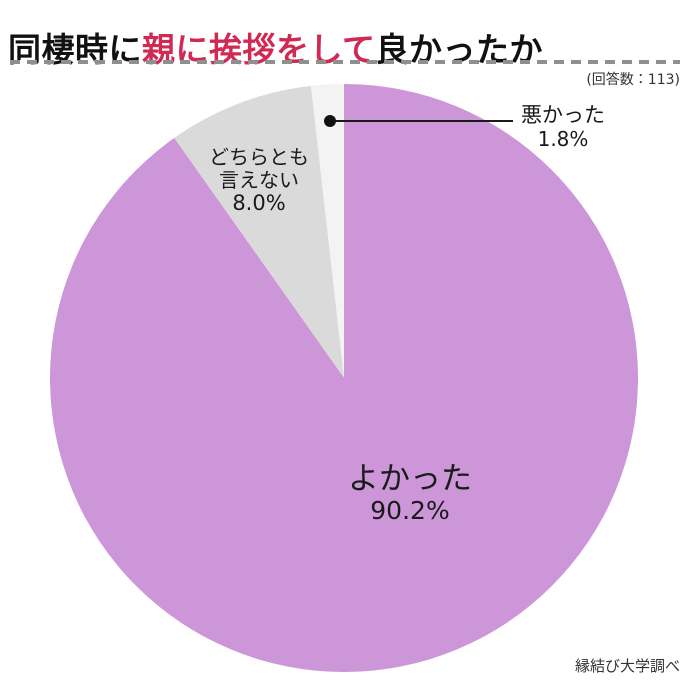 The width and height of the screenshot is (690, 684). What do you see at coordinates (410, 479) in the screenshot?
I see `slice-label-yokatta-text: よかった` at bounding box center [410, 479].